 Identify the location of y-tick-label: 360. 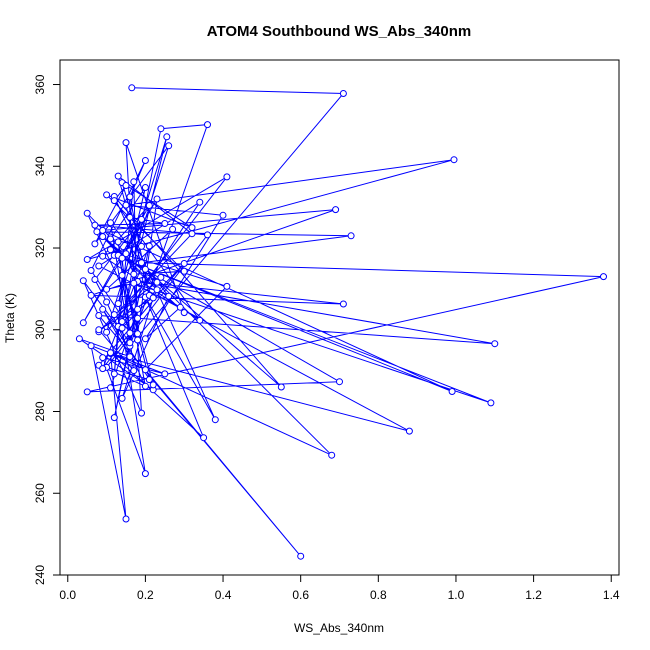
(40, 84).